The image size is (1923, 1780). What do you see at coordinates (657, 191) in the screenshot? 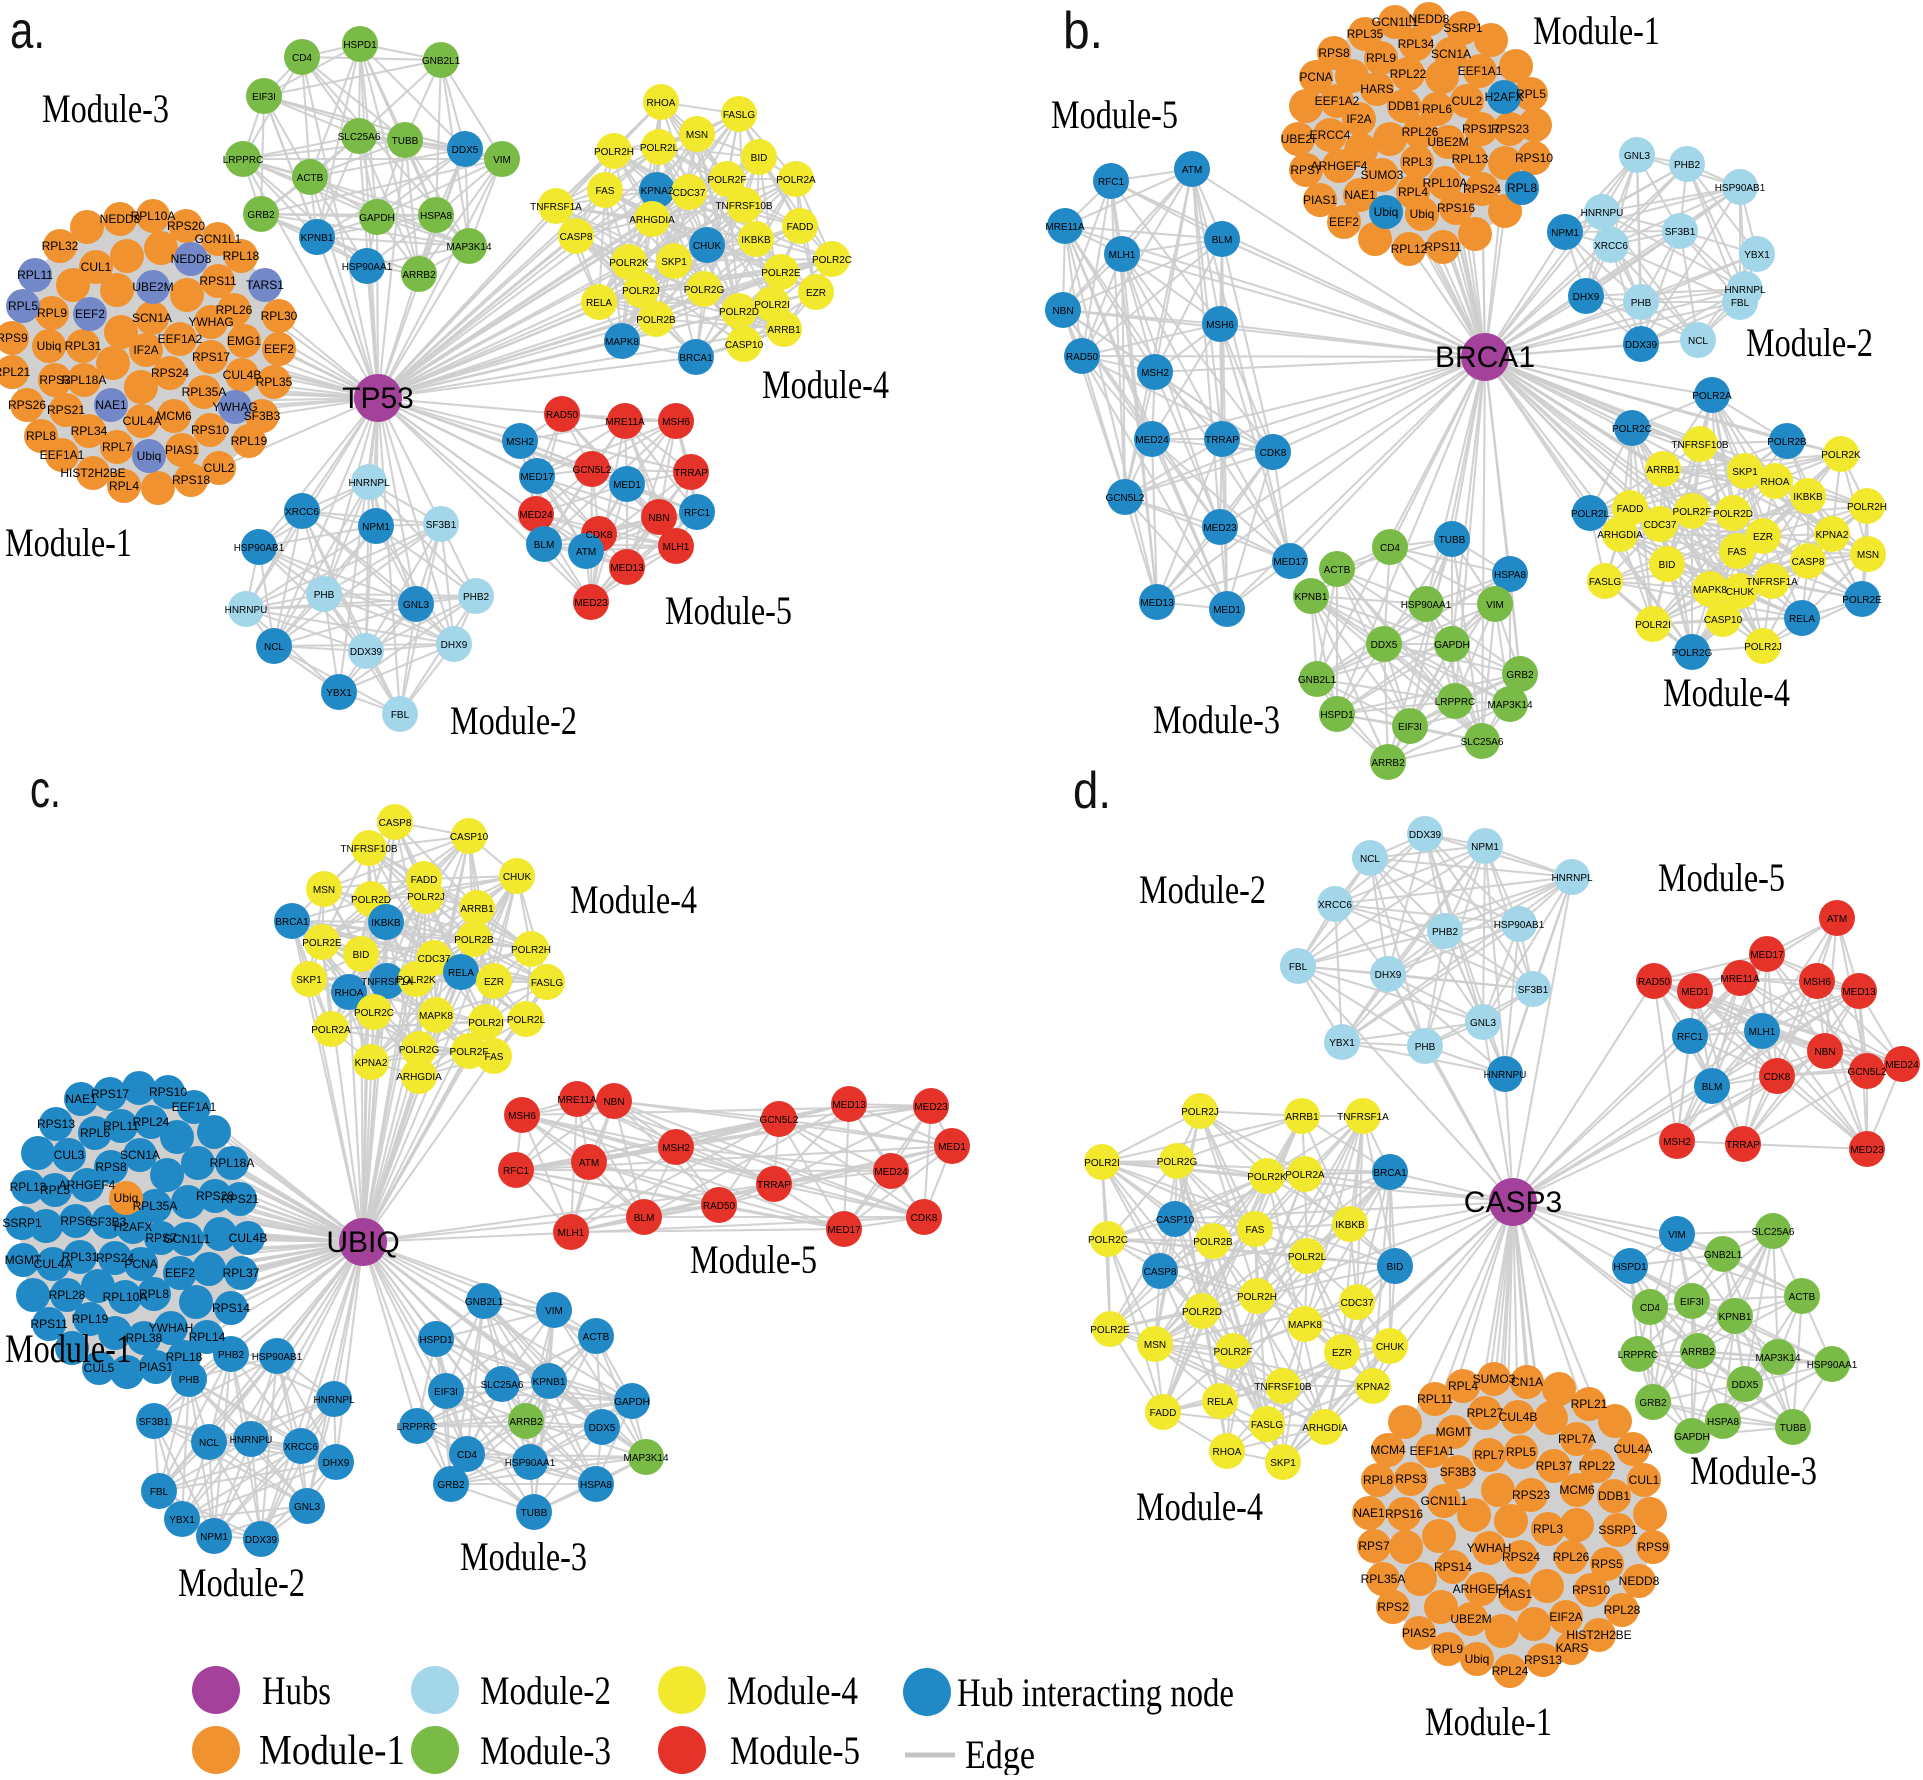
I see `svg-text: KPNA2` at bounding box center [657, 191].